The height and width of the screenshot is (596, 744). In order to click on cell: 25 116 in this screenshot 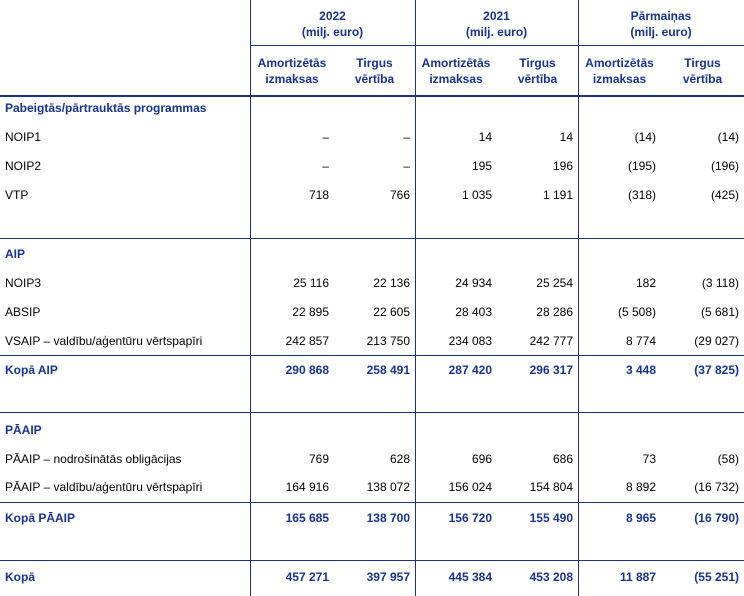, I will do `click(311, 283)`.